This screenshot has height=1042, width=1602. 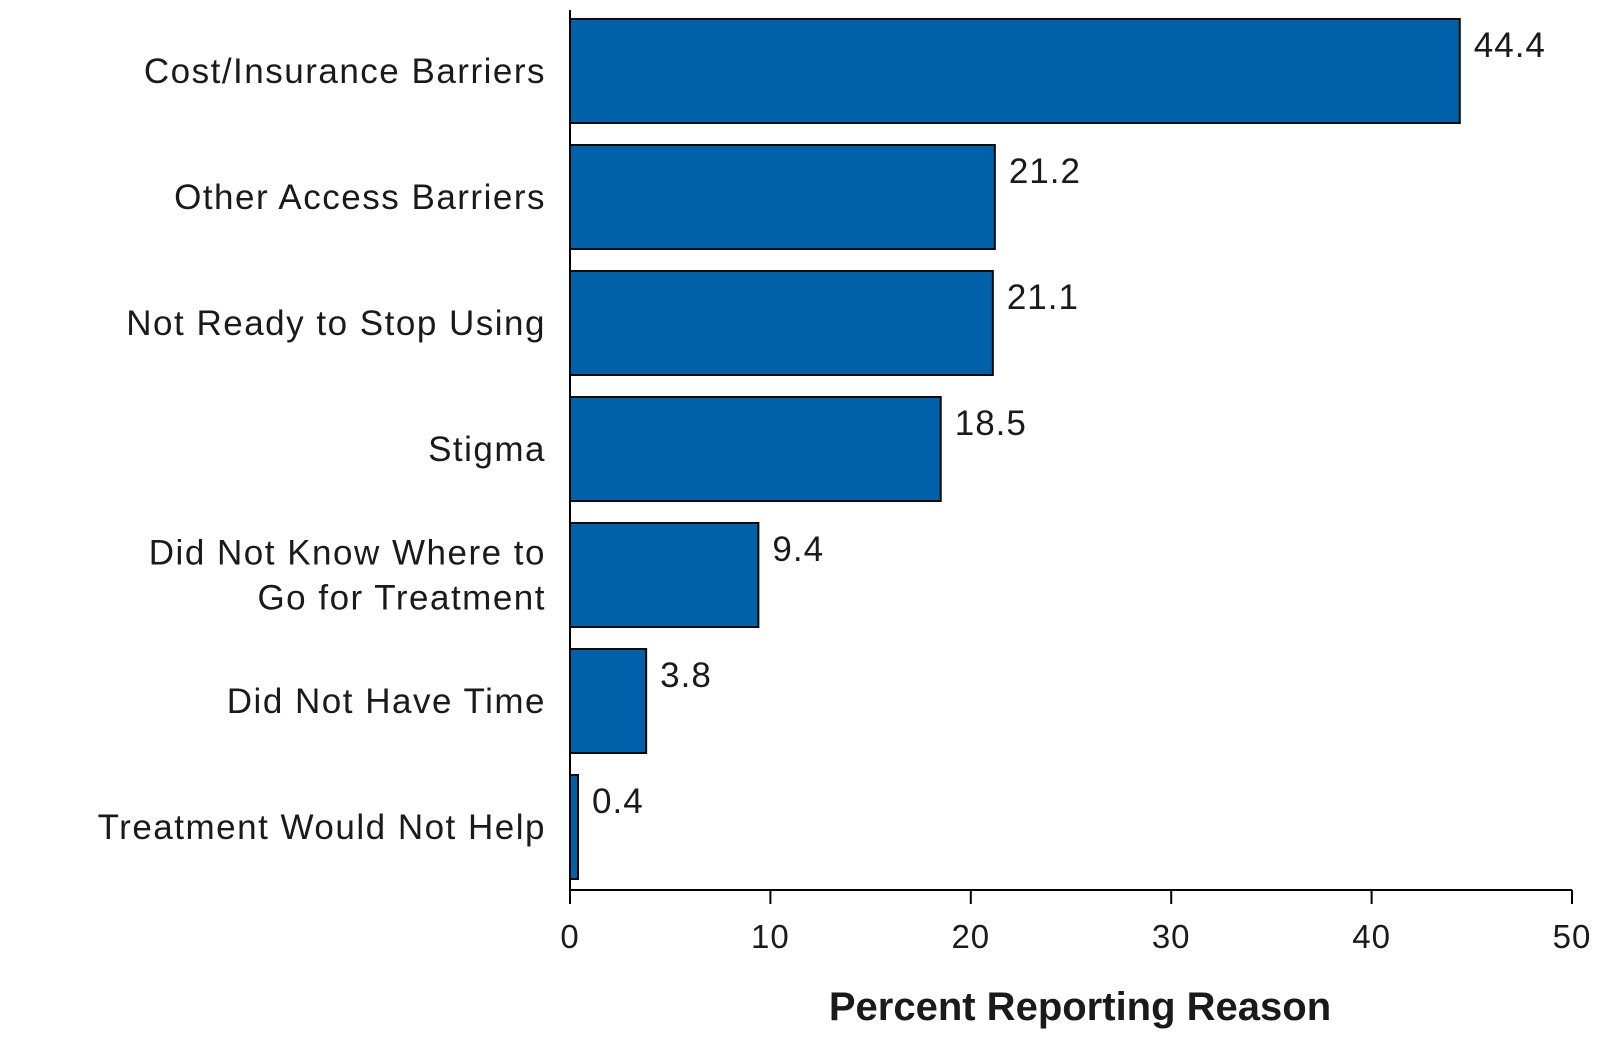 I want to click on x-tick-label: 30, so click(x=1171, y=936).